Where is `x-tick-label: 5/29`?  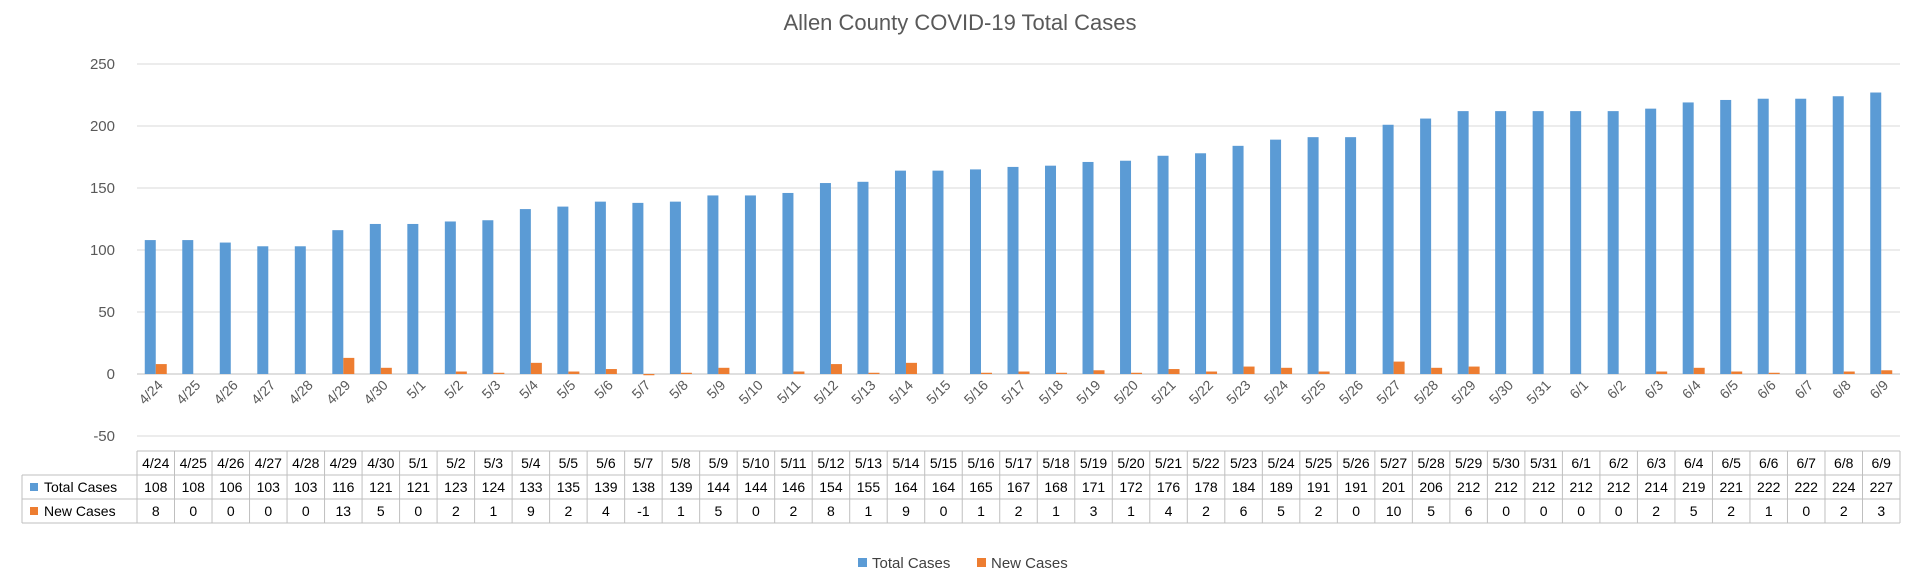
x-tick-label: 5/29 is located at coordinates (1463, 392).